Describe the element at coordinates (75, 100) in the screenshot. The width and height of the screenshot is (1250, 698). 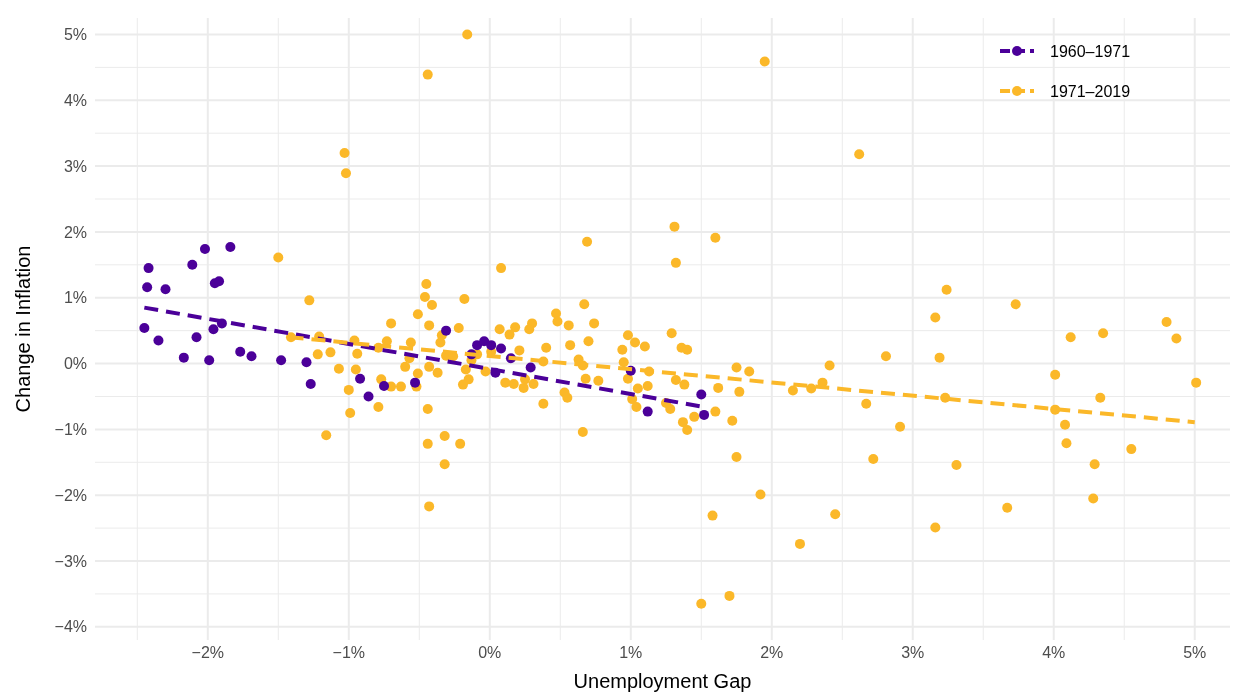
I see `y-tick-label: 4%` at that location.